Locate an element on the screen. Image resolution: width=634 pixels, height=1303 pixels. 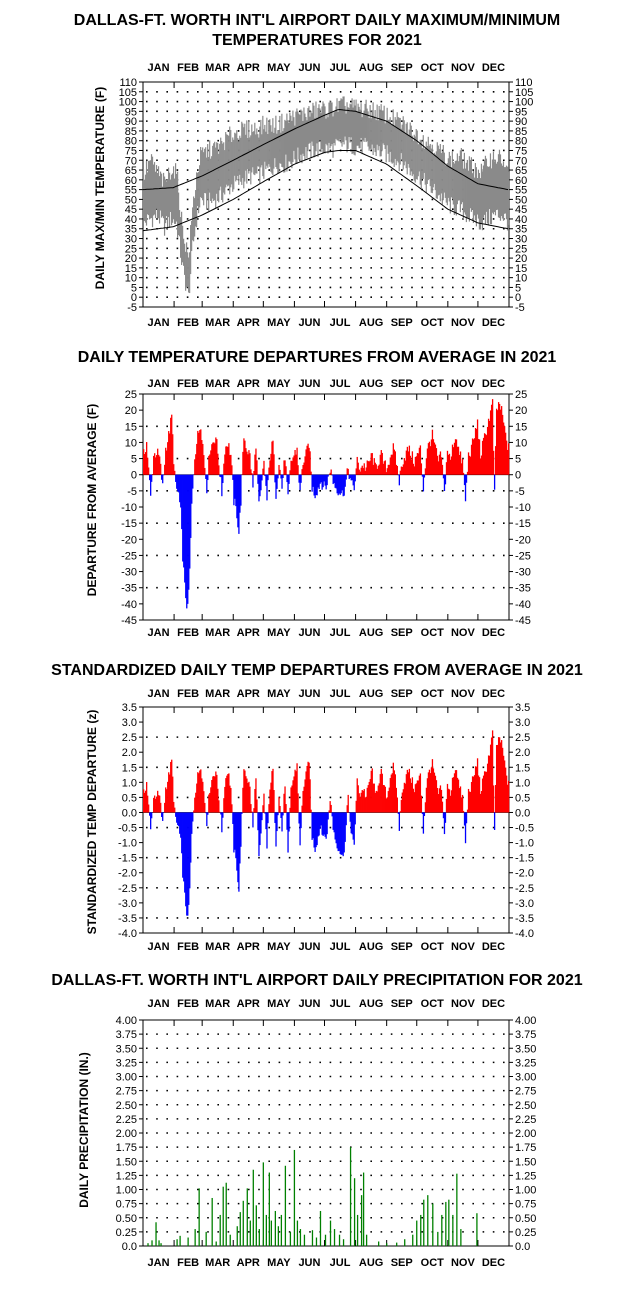
temperature-month-label-top: JUL is located at coordinates (340, 68).